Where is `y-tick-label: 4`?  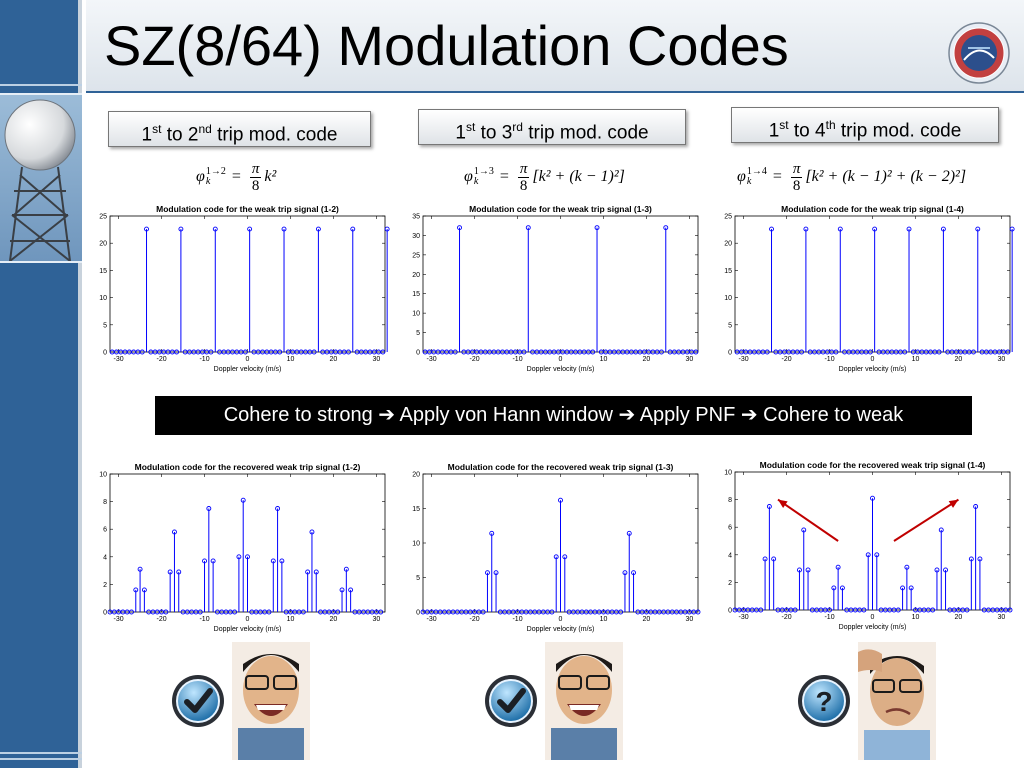
y-tick-label: 4 is located at coordinates (105, 557).